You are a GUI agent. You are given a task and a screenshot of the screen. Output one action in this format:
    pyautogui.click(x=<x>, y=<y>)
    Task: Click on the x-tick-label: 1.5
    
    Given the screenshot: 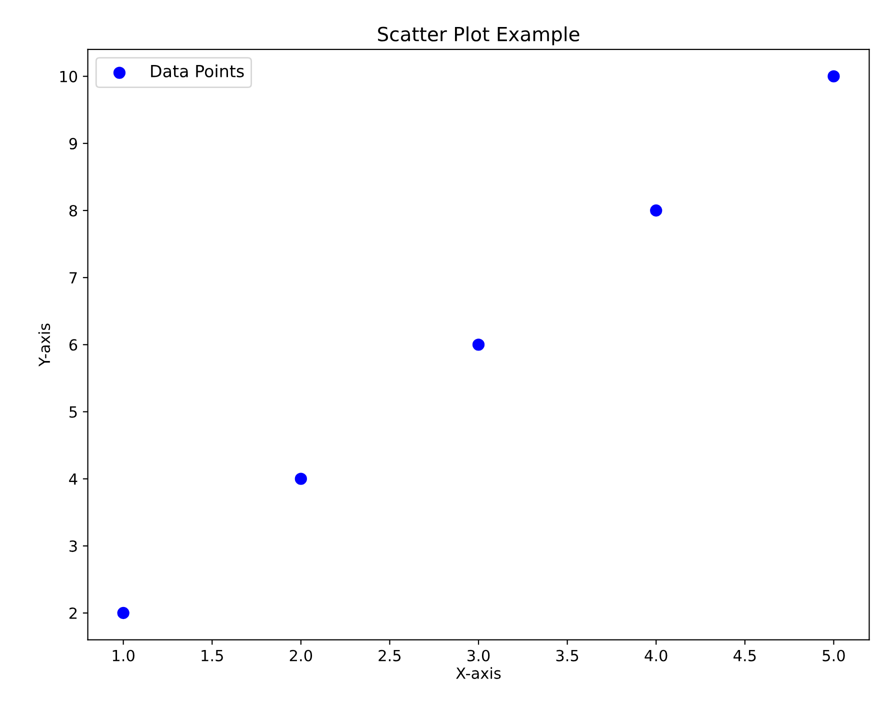 What is the action you would take?
    pyautogui.click(x=212, y=656)
    